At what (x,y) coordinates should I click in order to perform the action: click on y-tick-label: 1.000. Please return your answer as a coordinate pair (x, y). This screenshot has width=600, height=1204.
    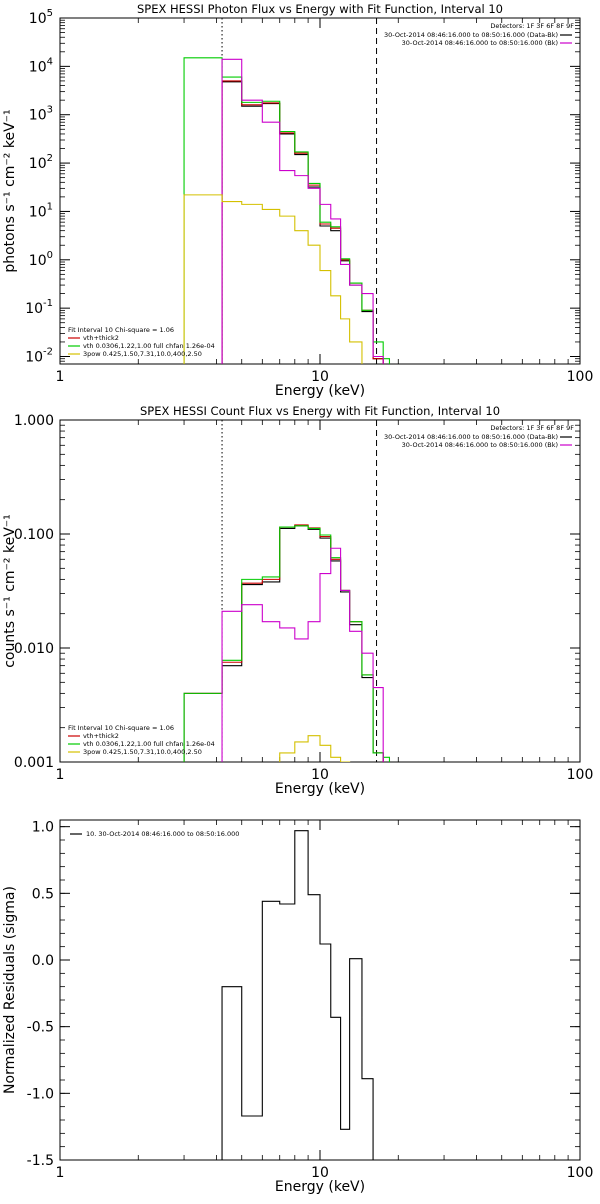
    Looking at the image, I should click on (34, 421).